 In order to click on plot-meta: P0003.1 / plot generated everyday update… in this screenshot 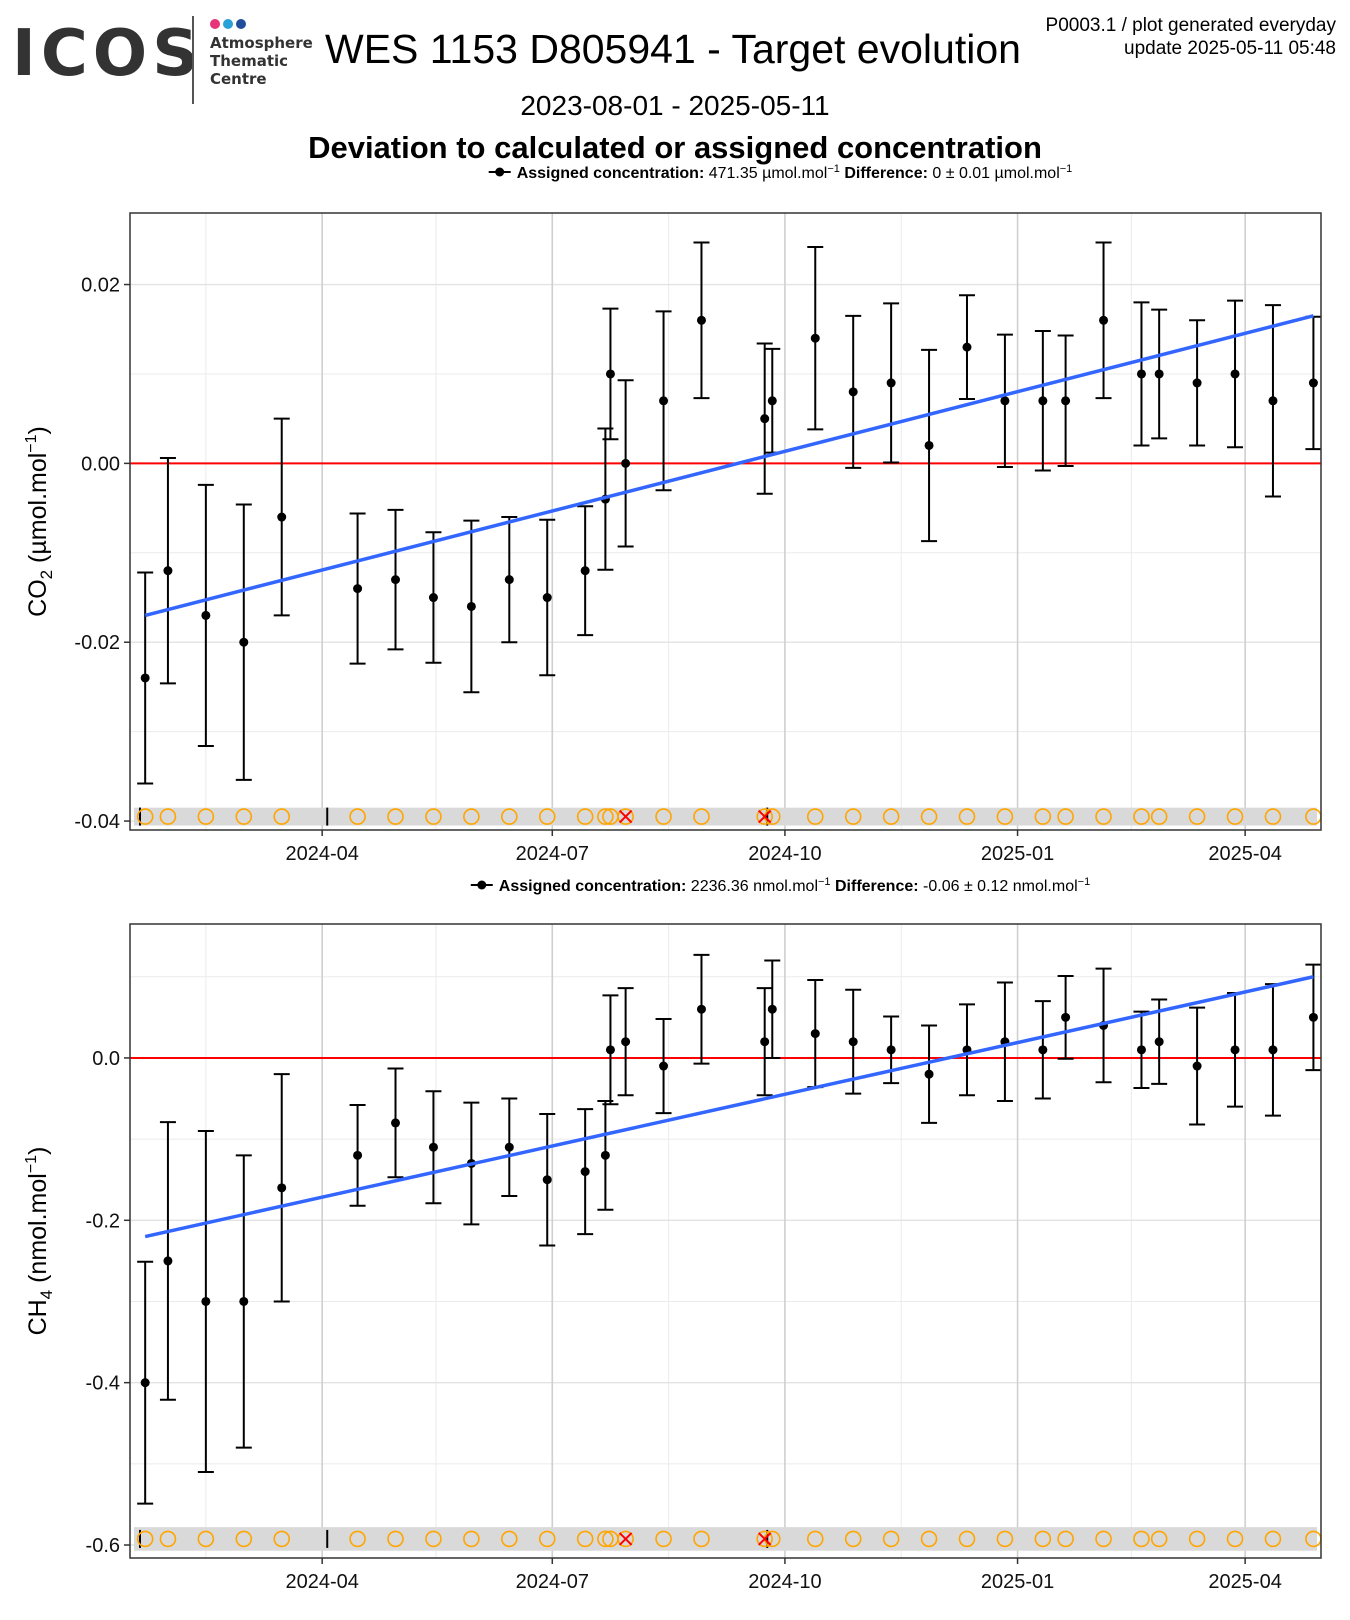, I will do `click(1191, 37)`.